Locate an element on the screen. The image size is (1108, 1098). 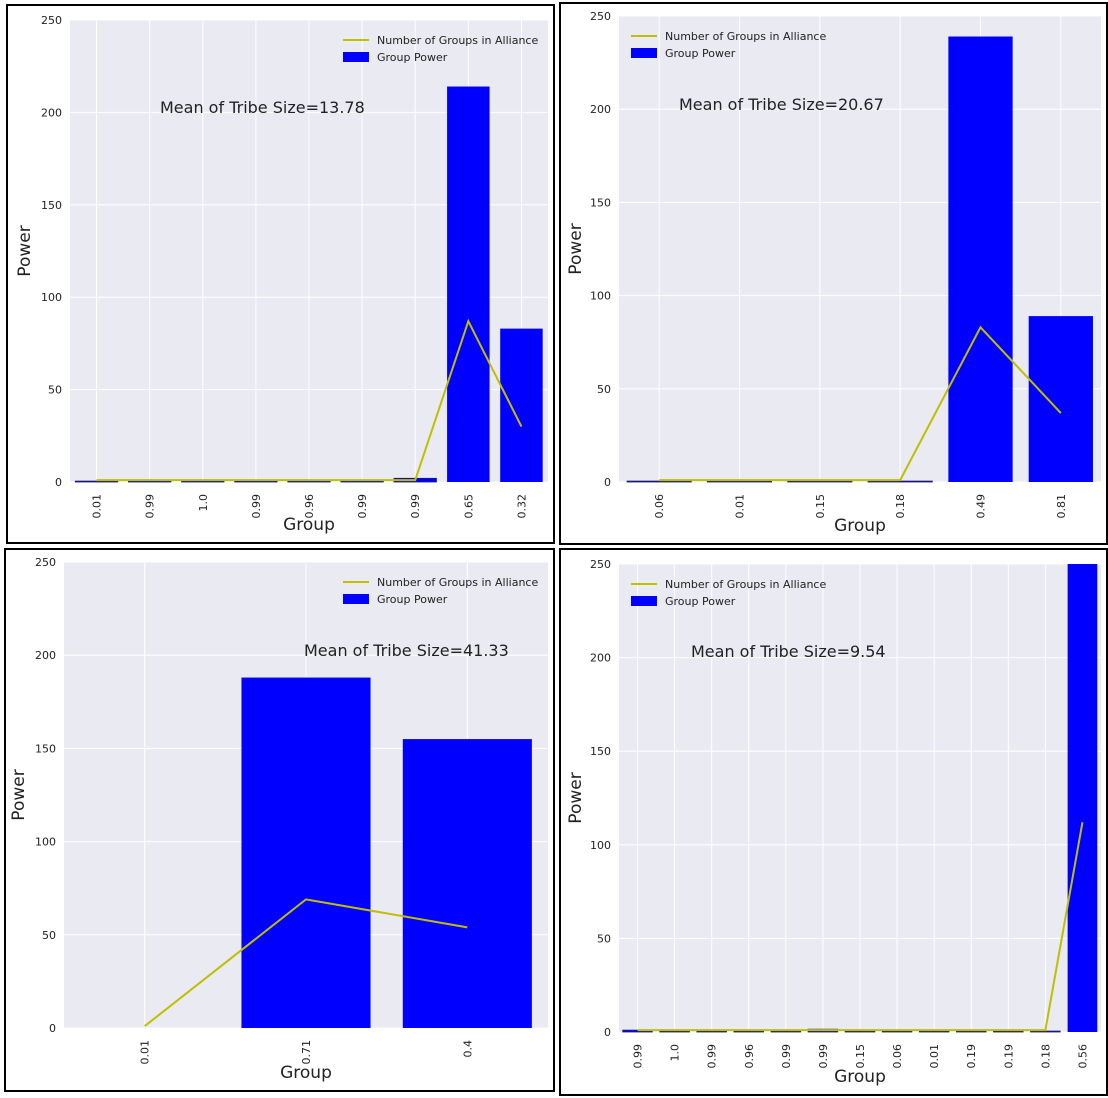
x-tick-label: 0.18 is located at coordinates (1045, 1056).